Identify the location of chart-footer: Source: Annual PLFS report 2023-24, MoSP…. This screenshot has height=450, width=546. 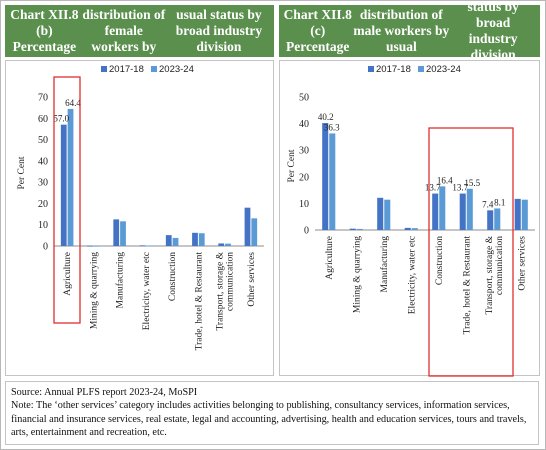
(272, 413).